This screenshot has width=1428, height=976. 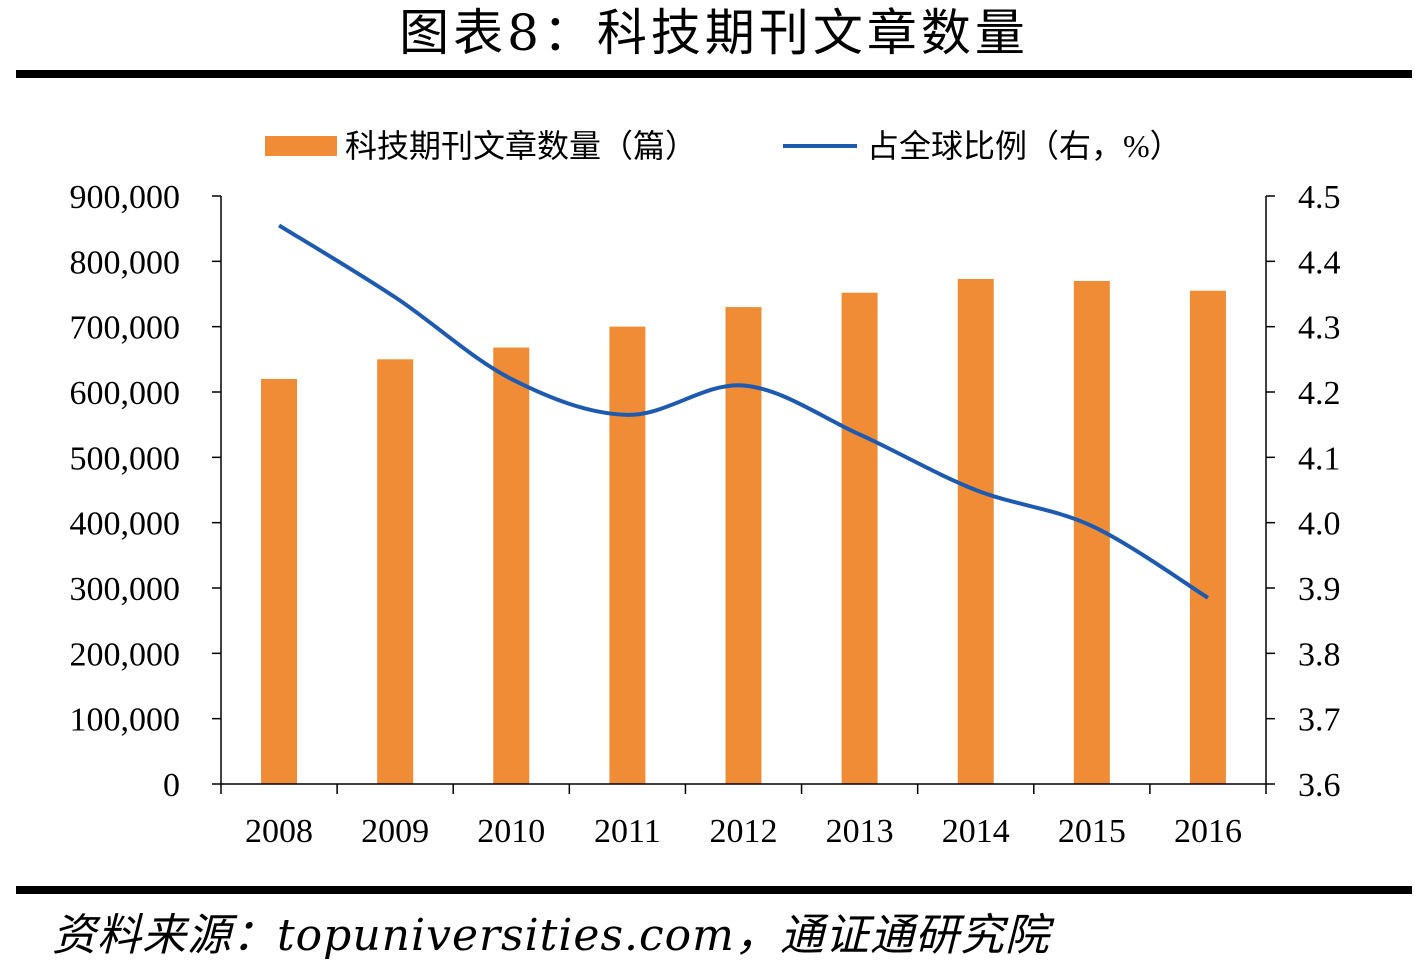 I want to click on legend-label-line: 占全球比例（右，%）, so click(x=1024, y=146).